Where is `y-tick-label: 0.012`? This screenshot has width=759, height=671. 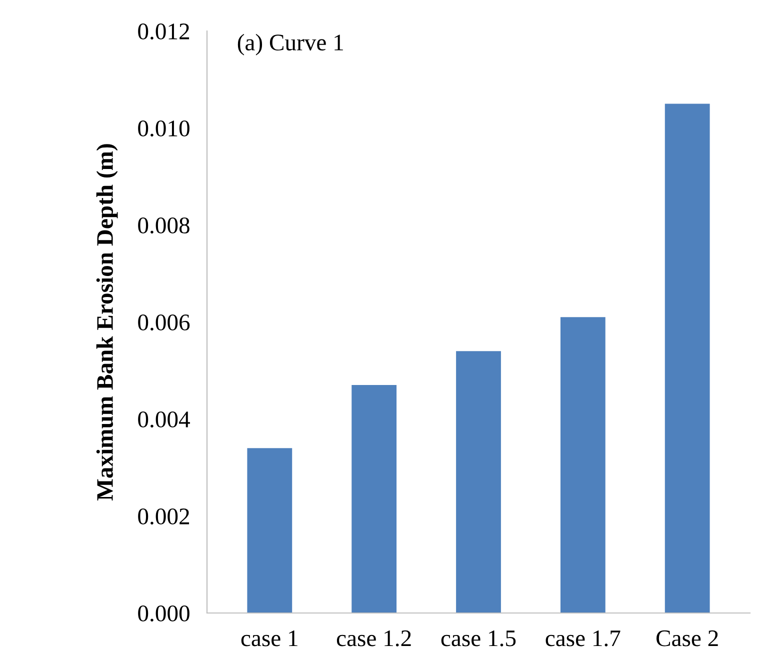 y-tick-label: 0.012 is located at coordinates (164, 31).